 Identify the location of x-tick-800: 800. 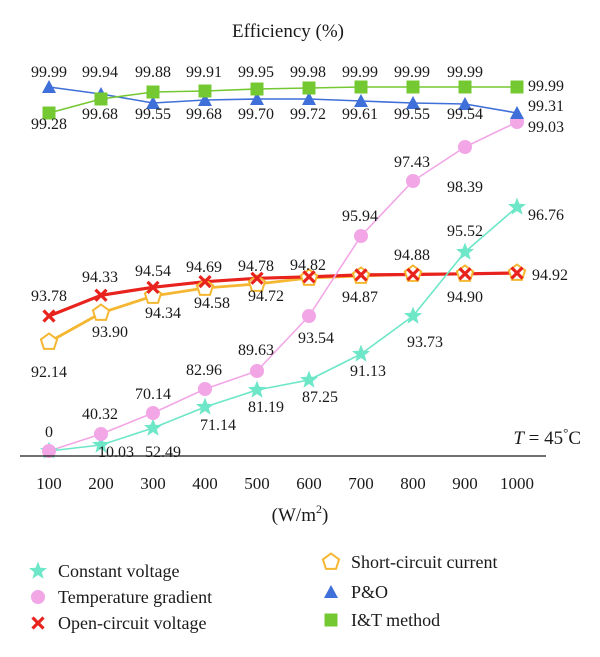
(413, 483).